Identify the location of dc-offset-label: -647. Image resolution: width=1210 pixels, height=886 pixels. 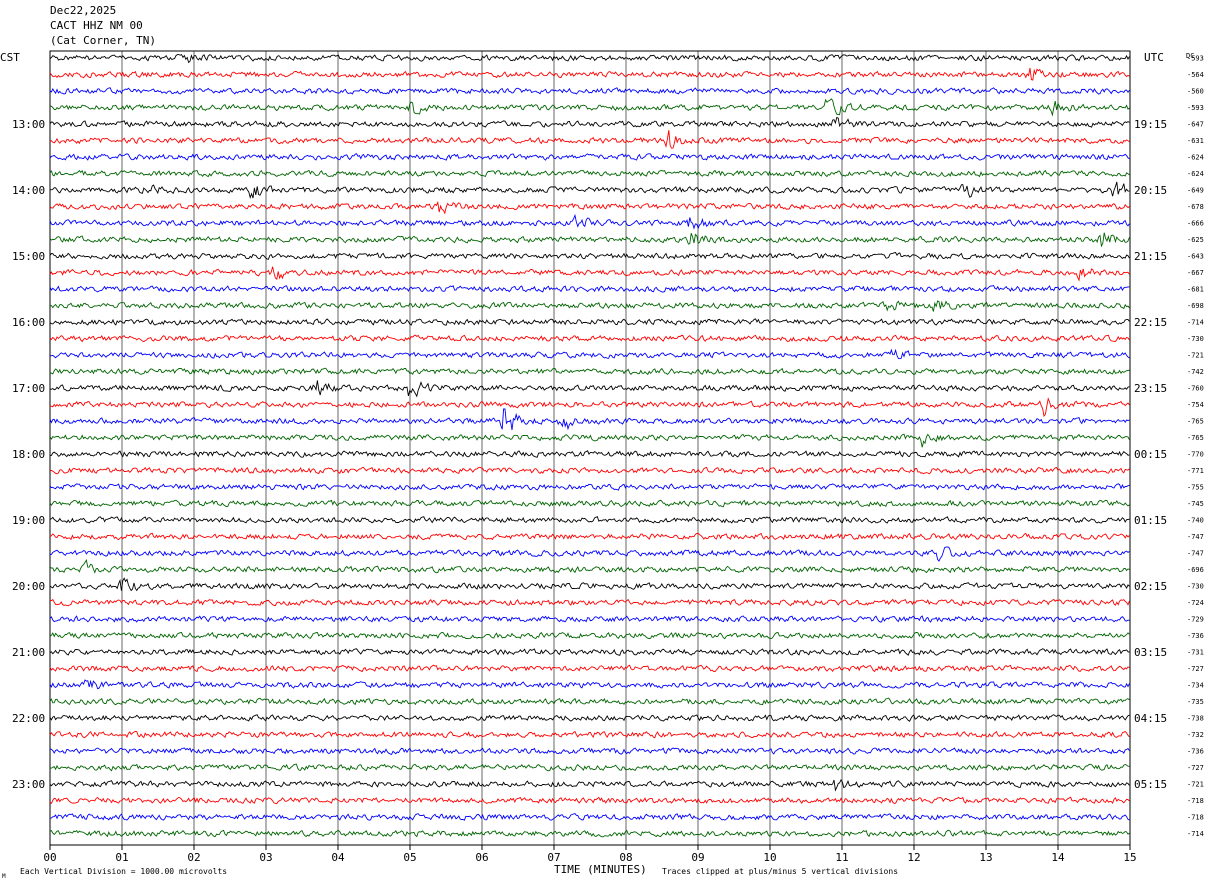
(1195, 125).